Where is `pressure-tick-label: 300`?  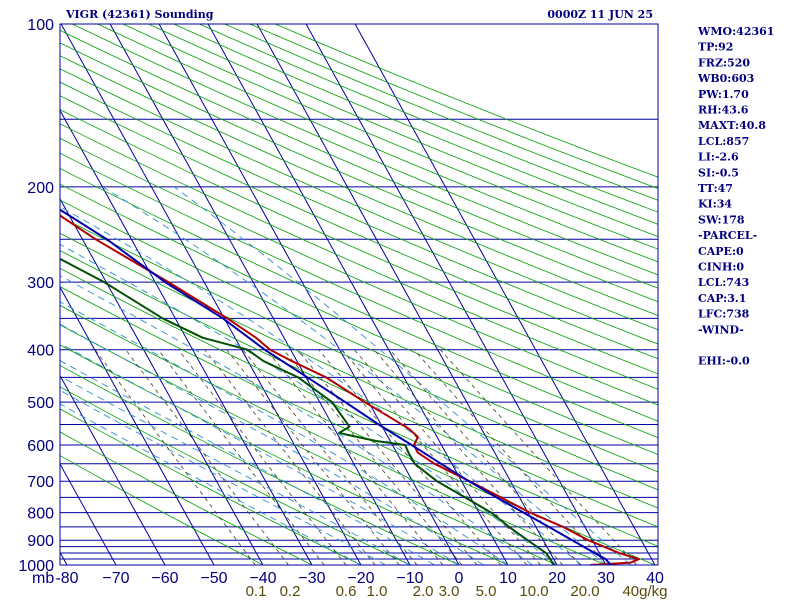 pressure-tick-label: 300 is located at coordinates (40, 283).